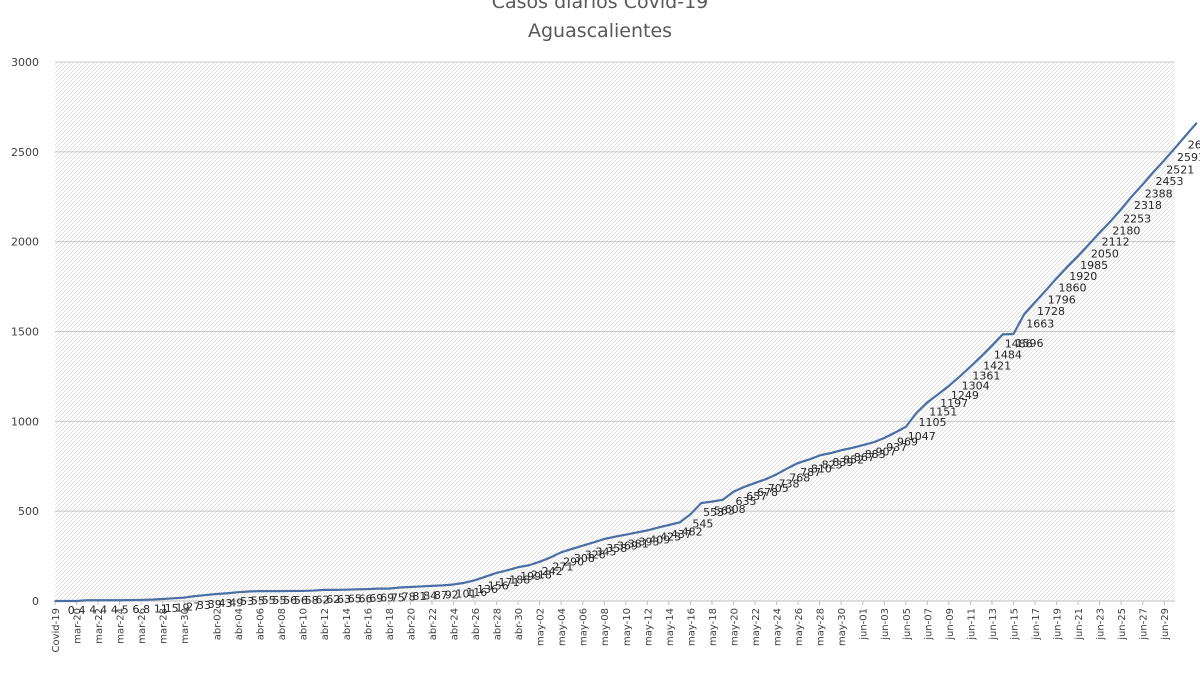  Describe the element at coordinates (648, 627) in the screenshot. I see `x-tick-label: may-12` at that location.